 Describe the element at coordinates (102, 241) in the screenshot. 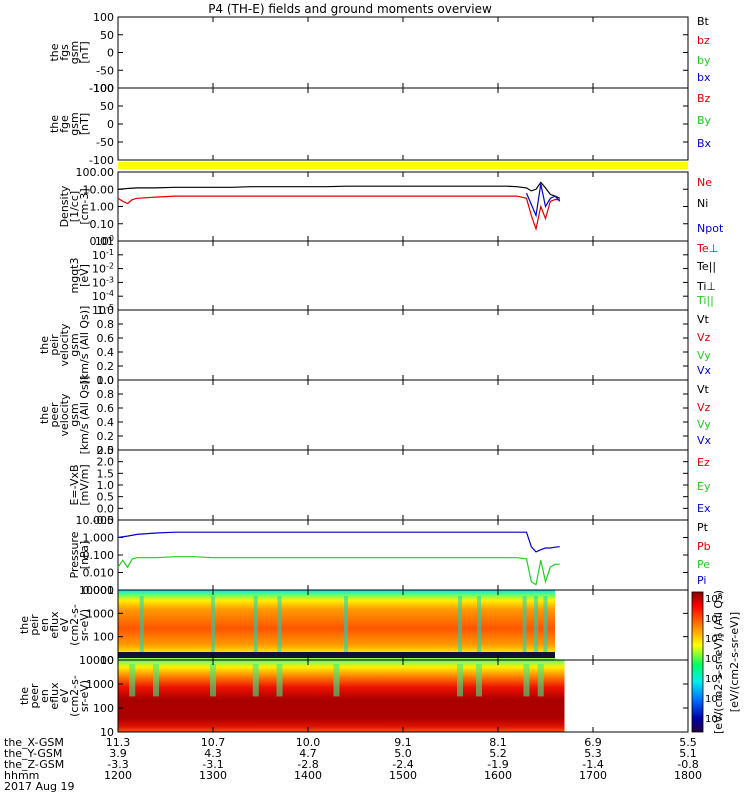

I see `y-tick-label: 0.01` at that location.